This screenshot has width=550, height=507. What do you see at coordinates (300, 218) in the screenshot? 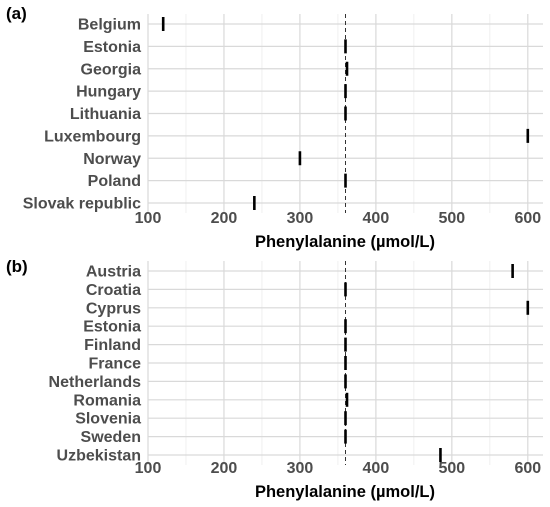
I see `panel-a-x-tick-label: 300` at bounding box center [300, 218].